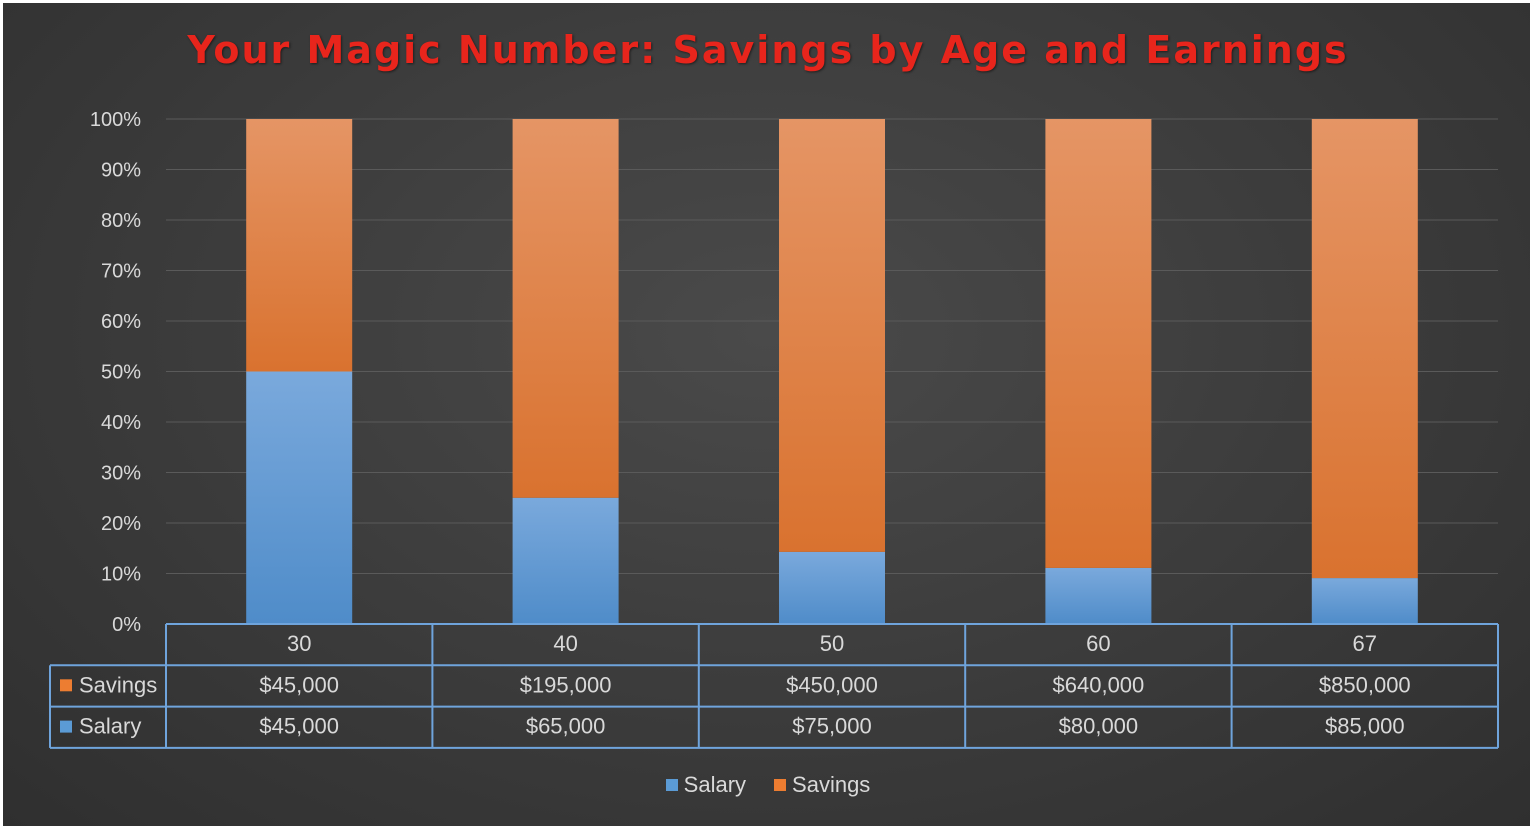 This screenshot has width=1536, height=832. Describe the element at coordinates (671, 785) in the screenshot. I see `legend-swatch-salary` at that location.